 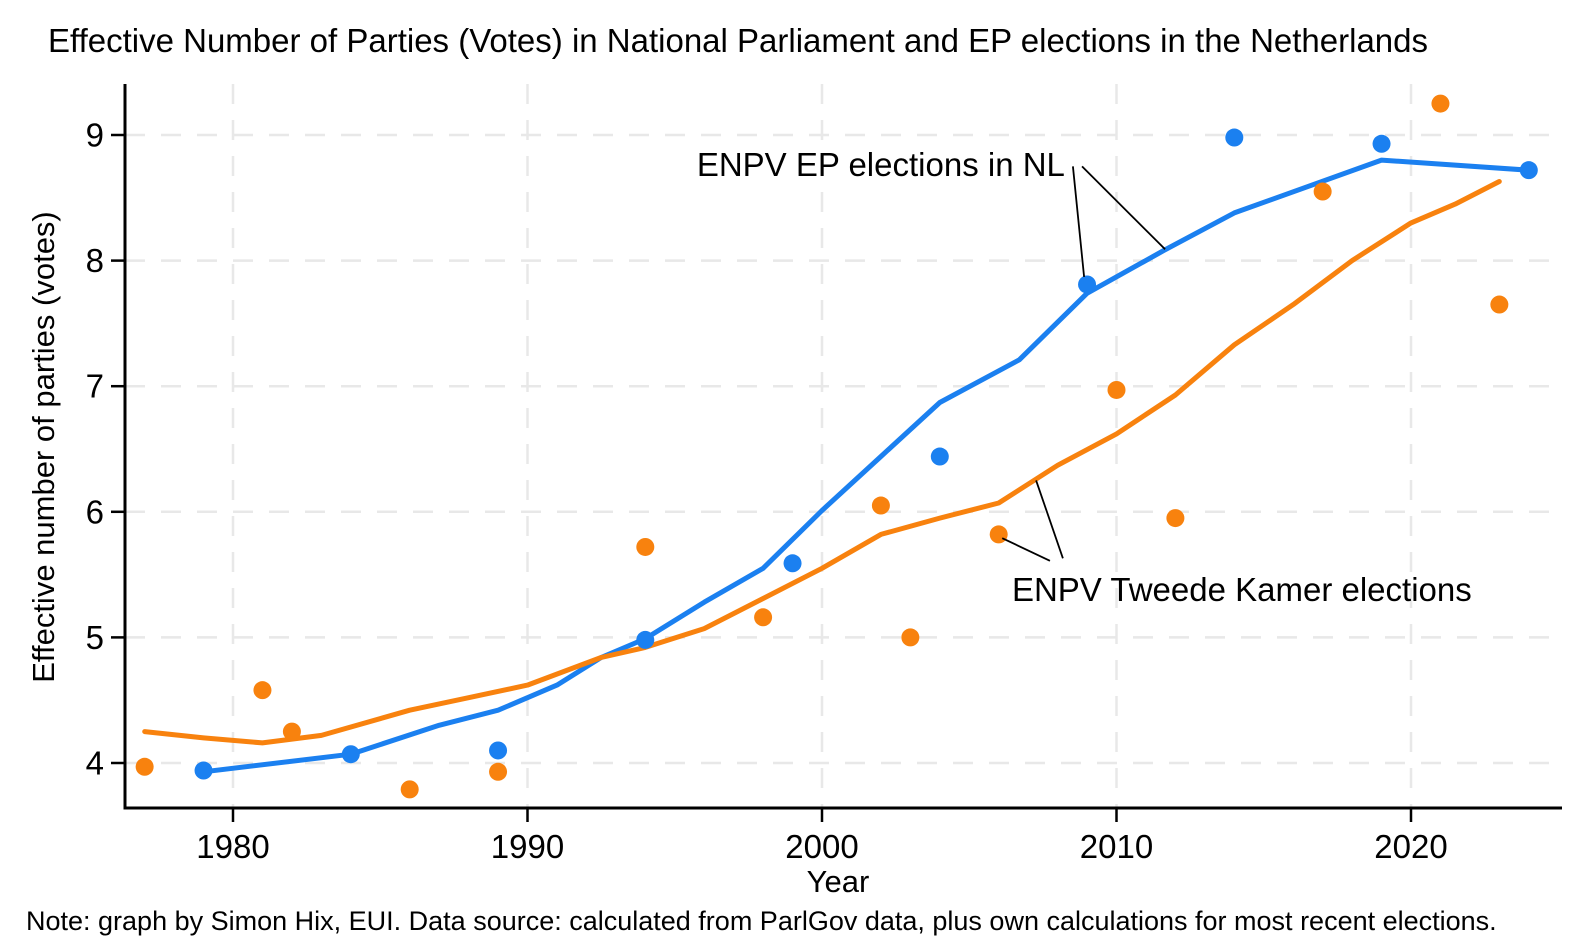 What do you see at coordinates (1381, 143) in the screenshot?
I see `point-ep-2019` at bounding box center [1381, 143].